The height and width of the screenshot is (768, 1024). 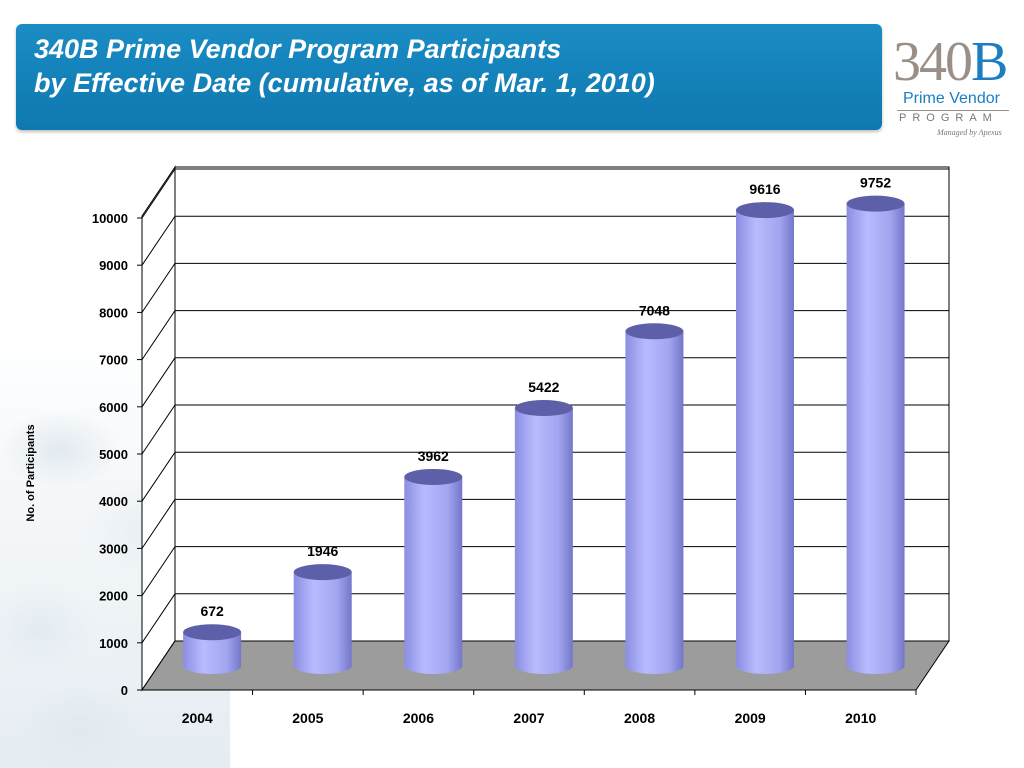 I want to click on logo-program: PROGRAM, so click(x=948, y=118).